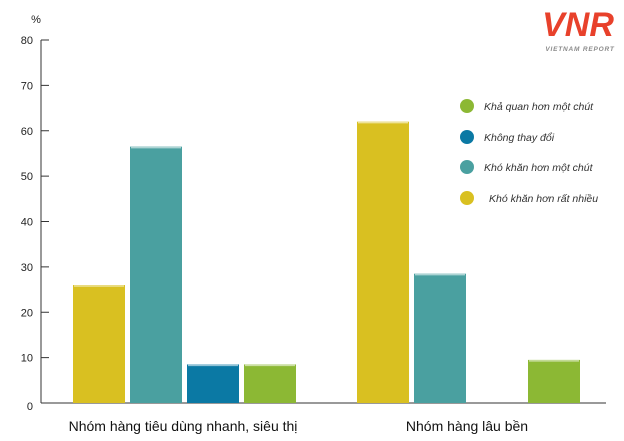  I want to click on y-tick-label: 40, so click(27, 223).